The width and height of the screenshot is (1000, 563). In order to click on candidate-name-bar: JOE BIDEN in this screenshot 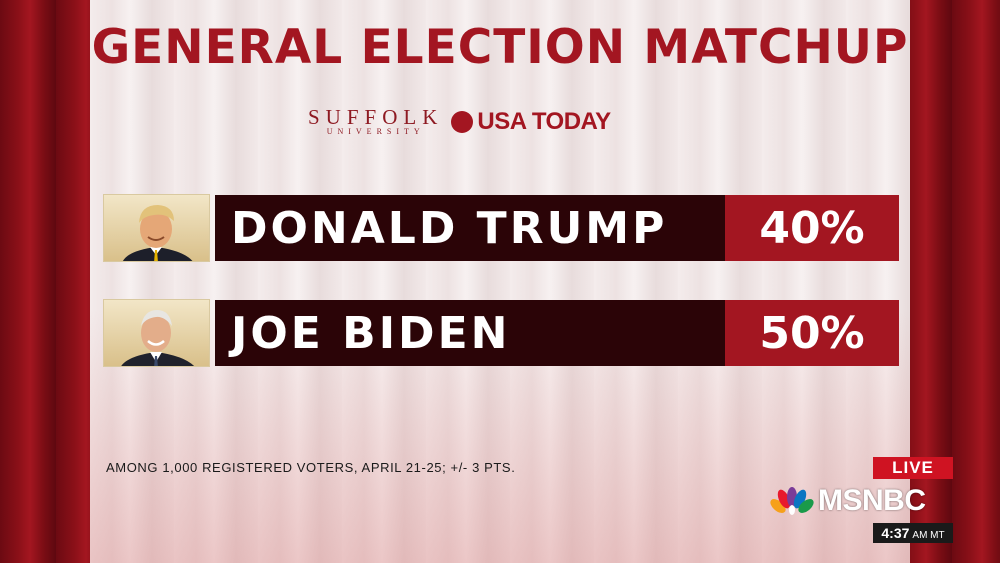, I will do `click(470, 333)`.